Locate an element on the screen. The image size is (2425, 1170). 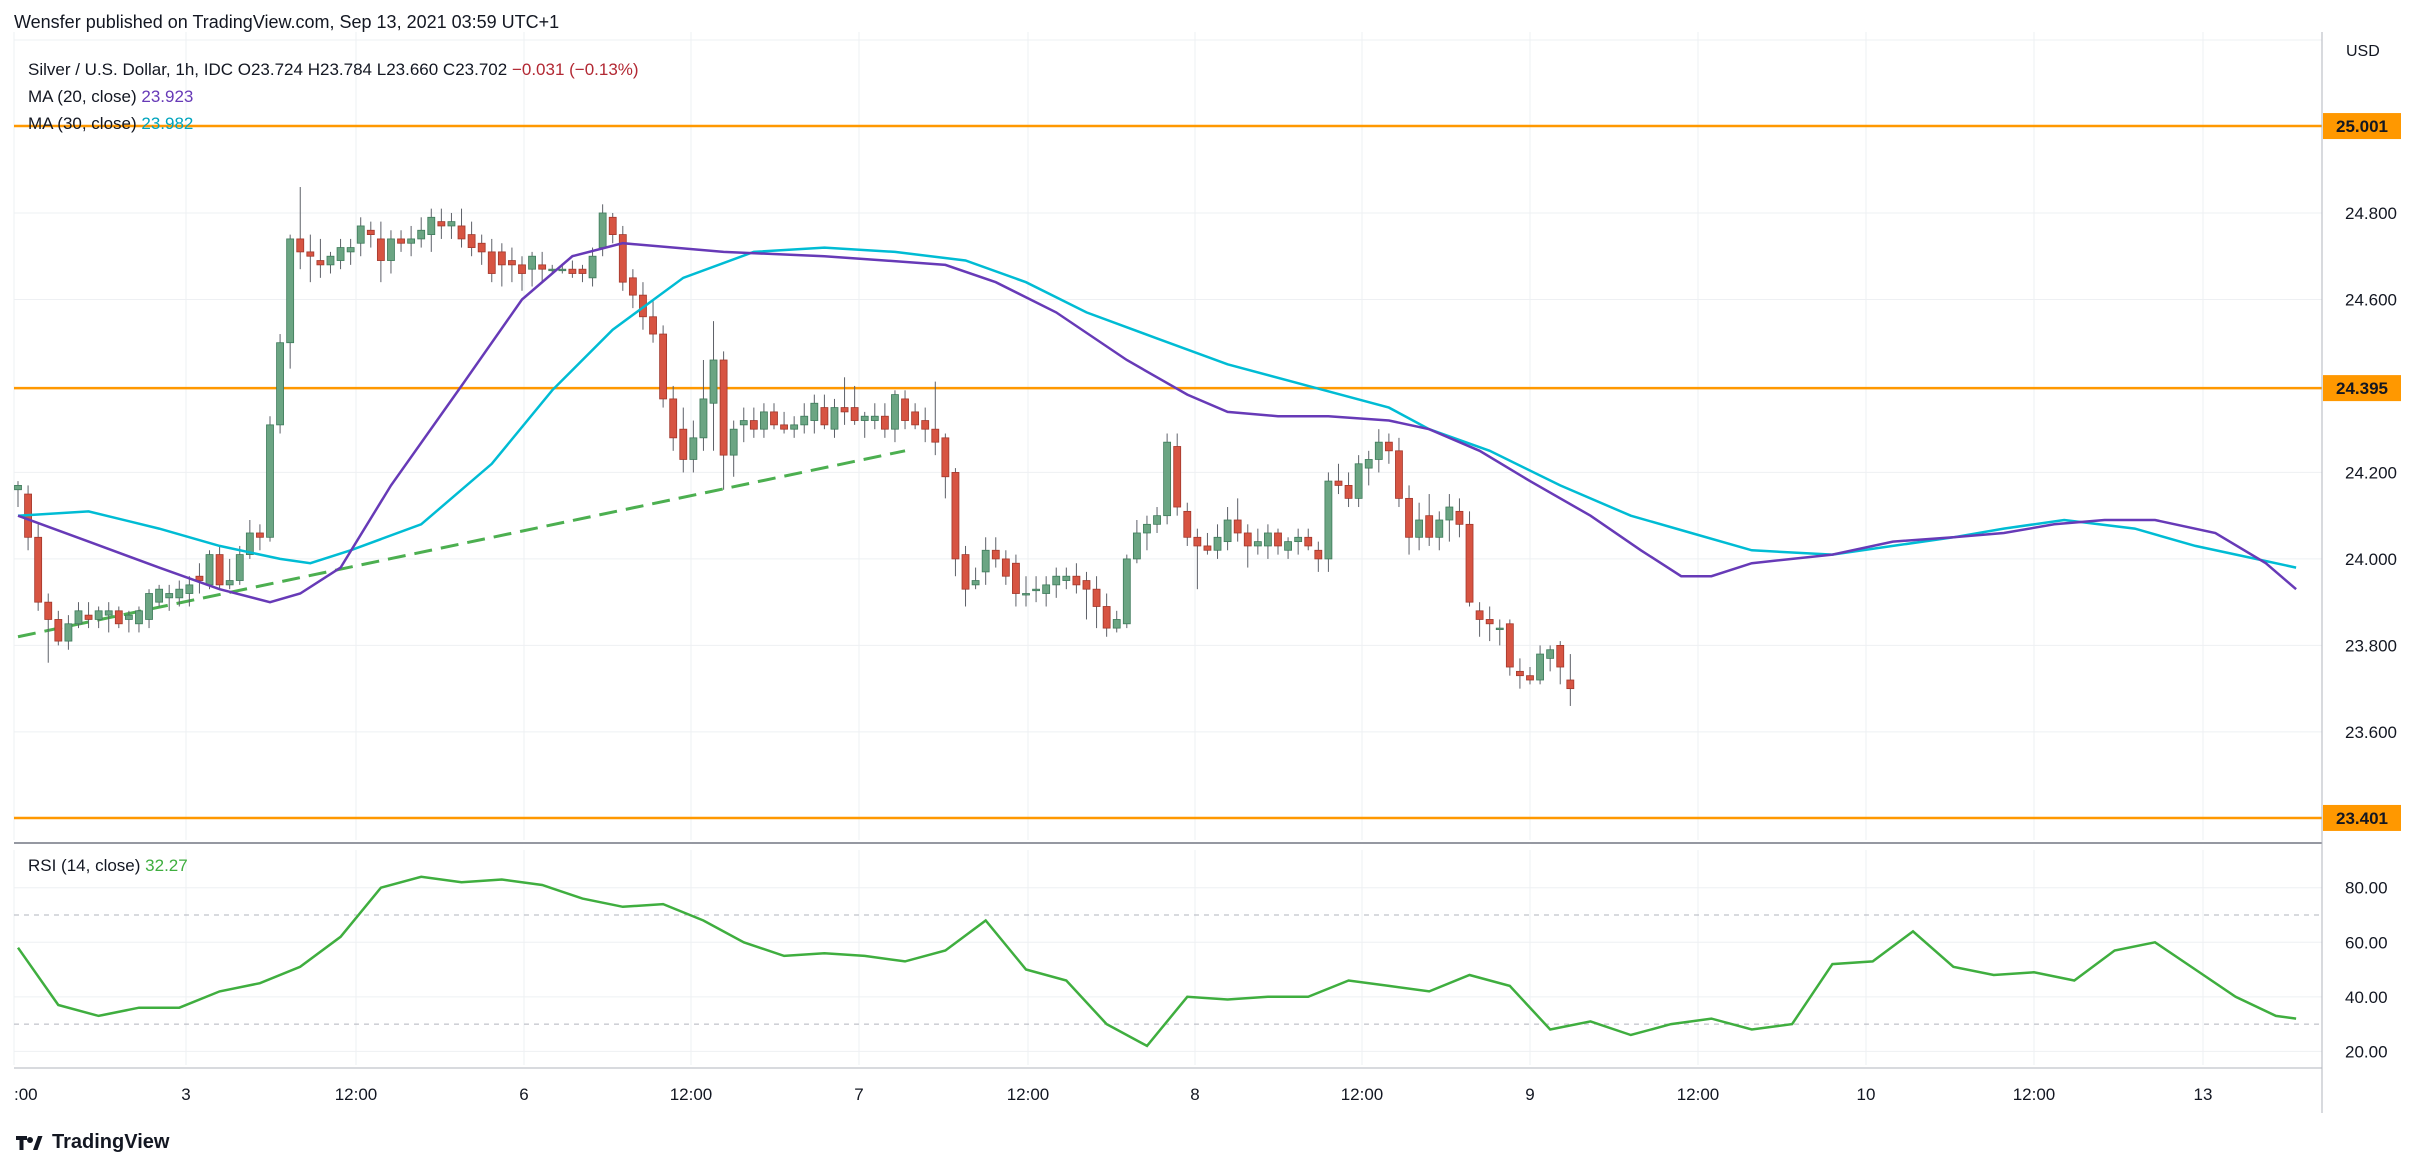
price-tick-label: 24.000 is located at coordinates (2371, 559).